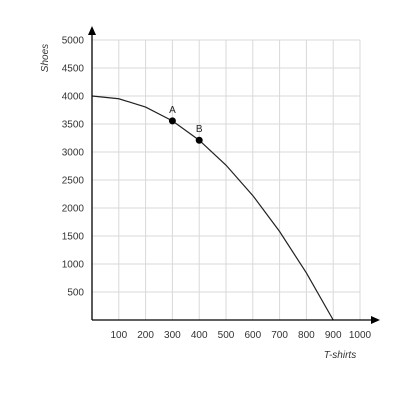  Describe the element at coordinates (306, 335) in the screenshot. I see `x-tick-label: 800` at that location.